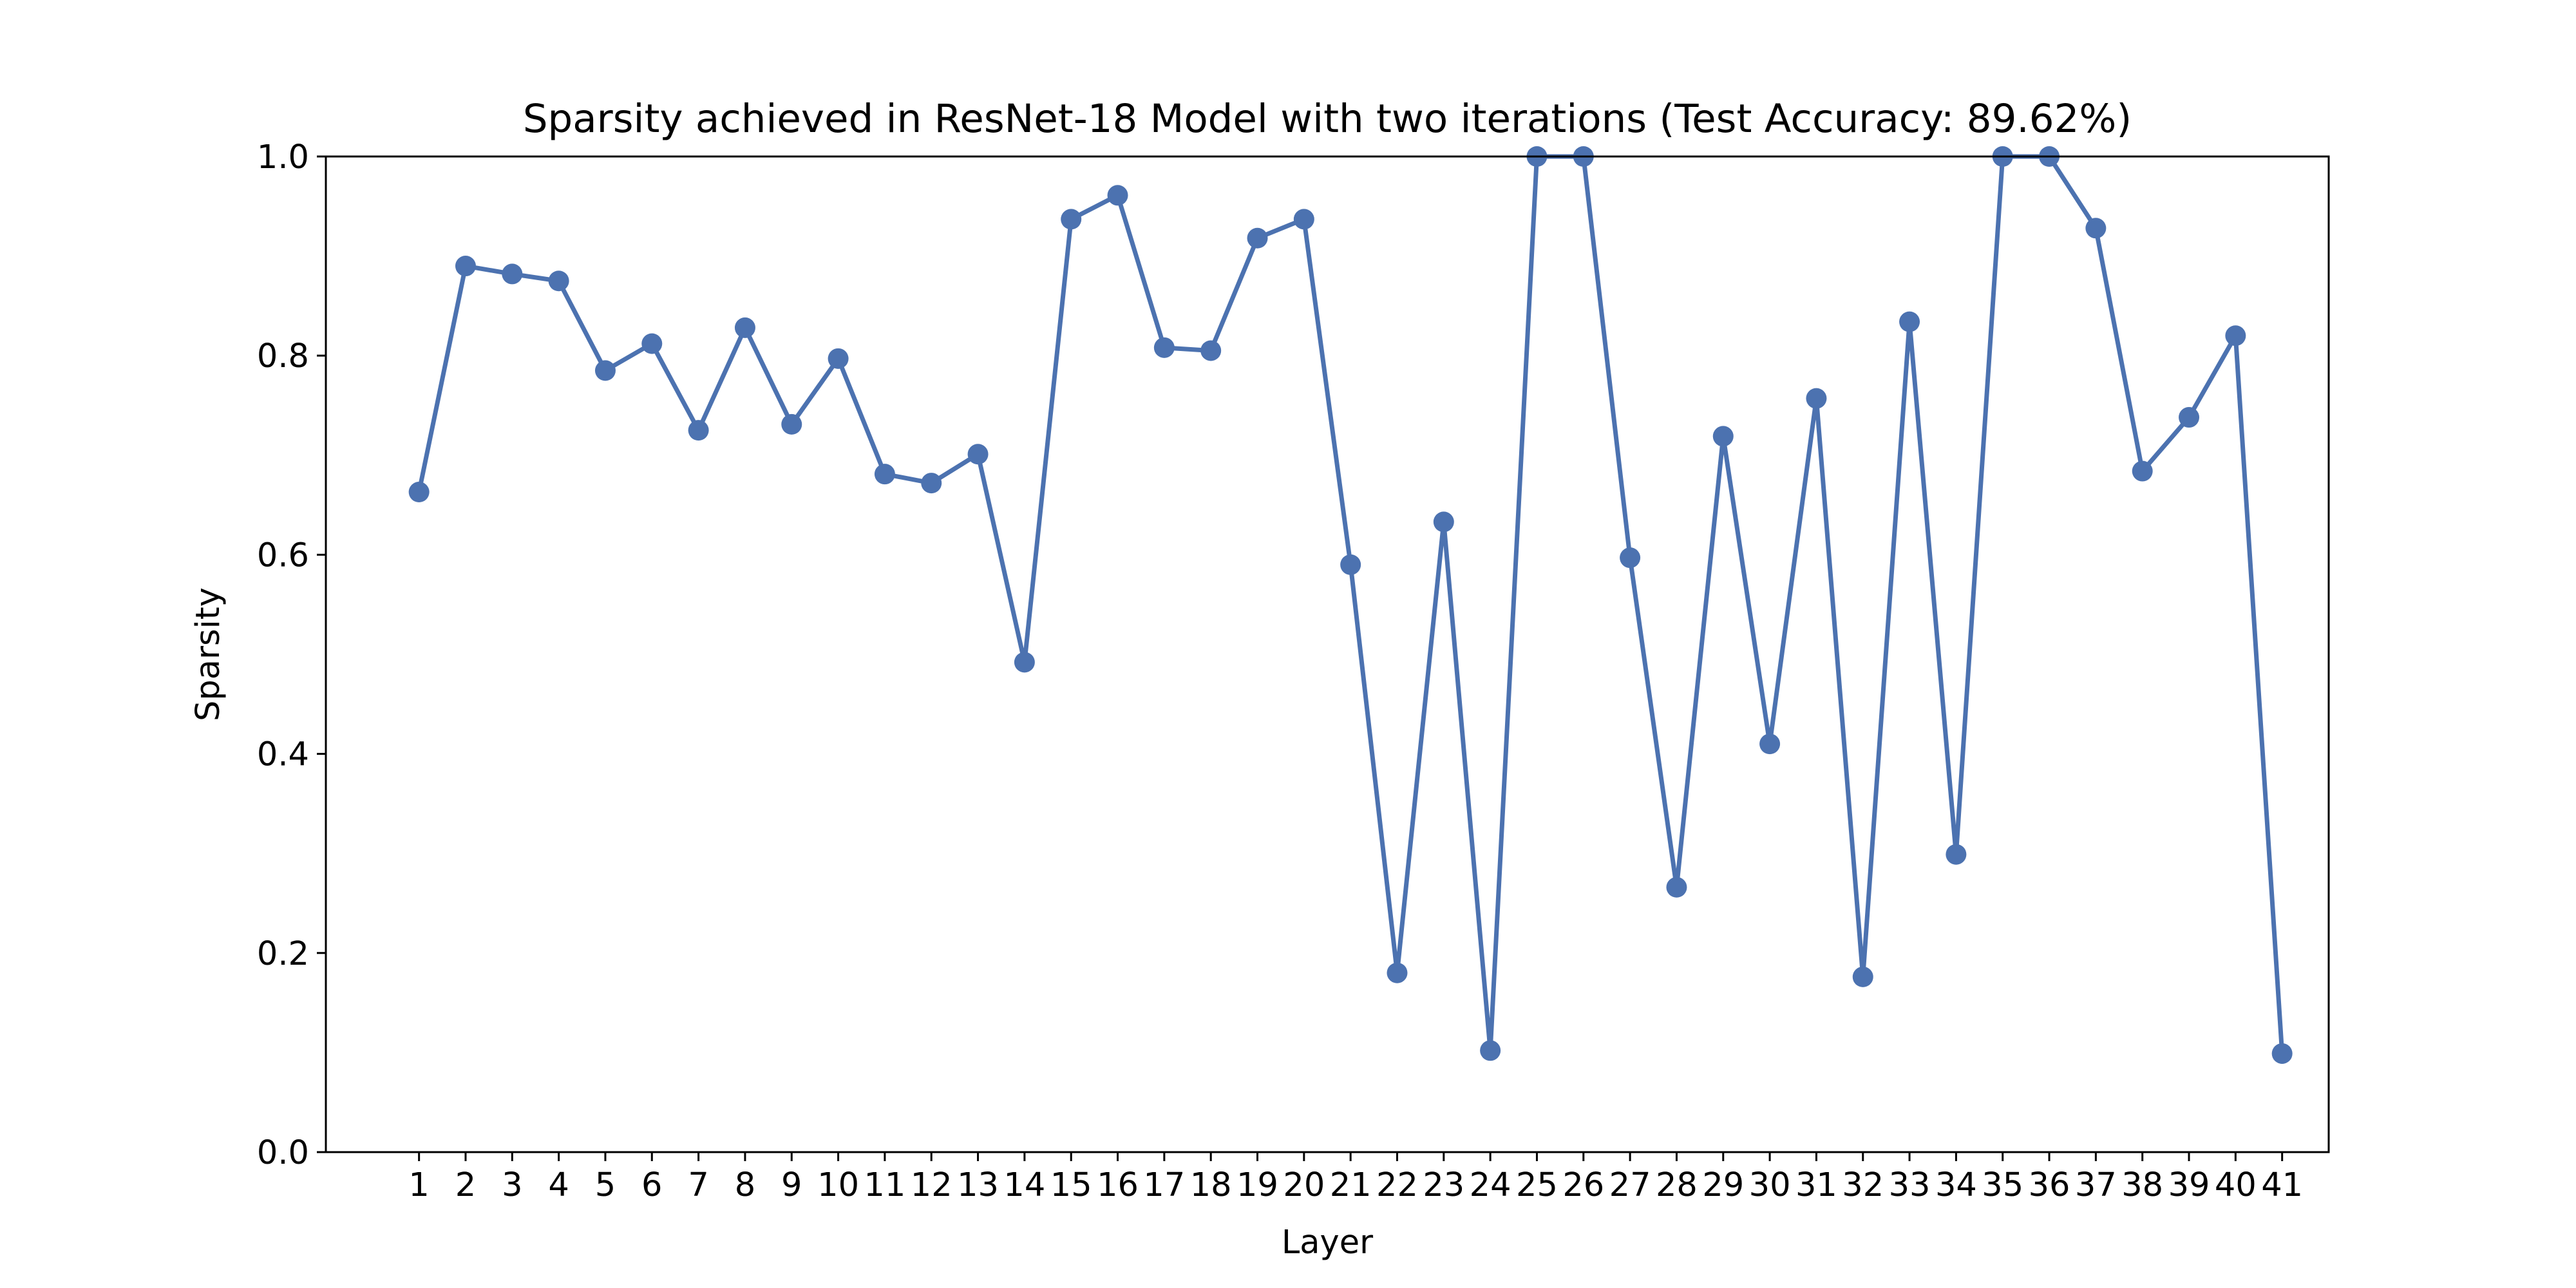  Describe the element at coordinates (605, 1185) in the screenshot. I see `x-tick-label: 5` at that location.